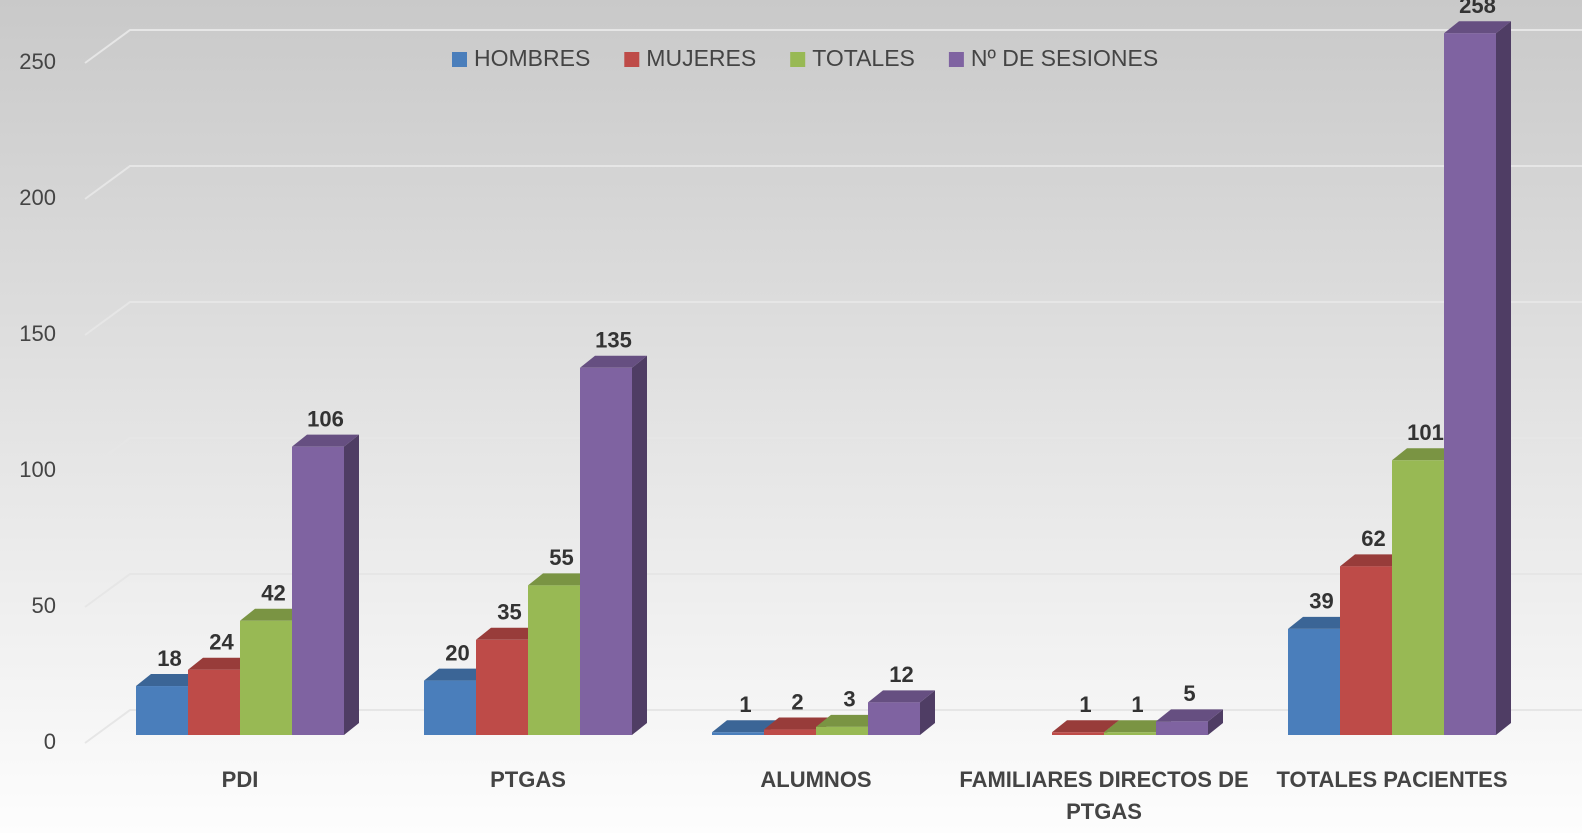 The width and height of the screenshot is (1582, 833). I want to click on value-label: 55, so click(561, 557).